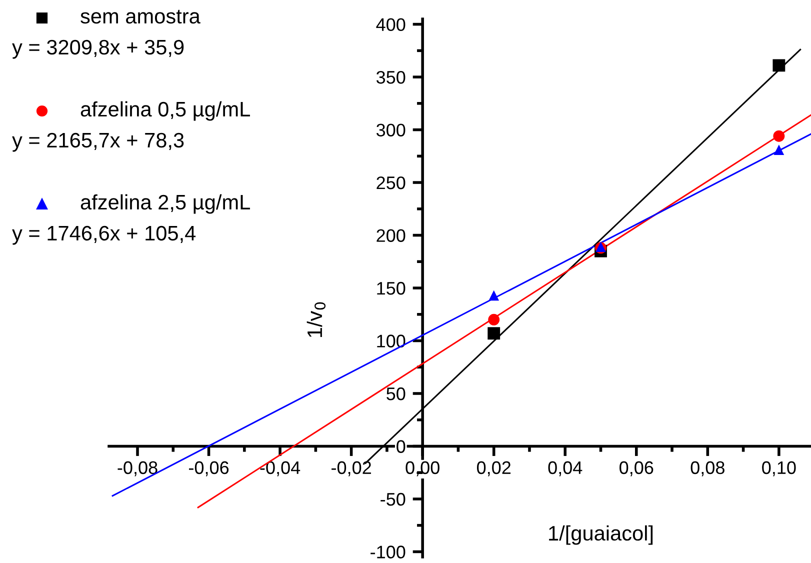 The height and width of the screenshot is (563, 811). I want to click on x-tick-label: 0,00, so click(423, 468).